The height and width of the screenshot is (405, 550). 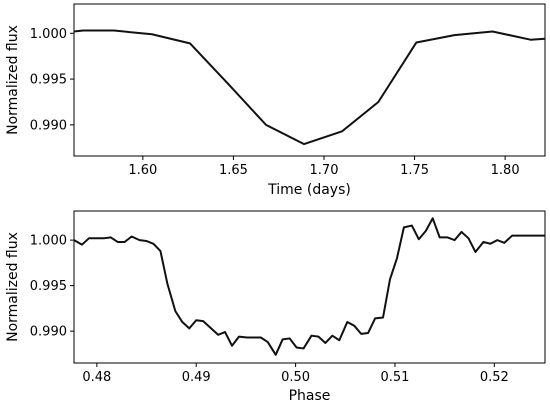 What do you see at coordinates (414, 170) in the screenshot?
I see `time-chart-x-tick-label: 1.75` at bounding box center [414, 170].